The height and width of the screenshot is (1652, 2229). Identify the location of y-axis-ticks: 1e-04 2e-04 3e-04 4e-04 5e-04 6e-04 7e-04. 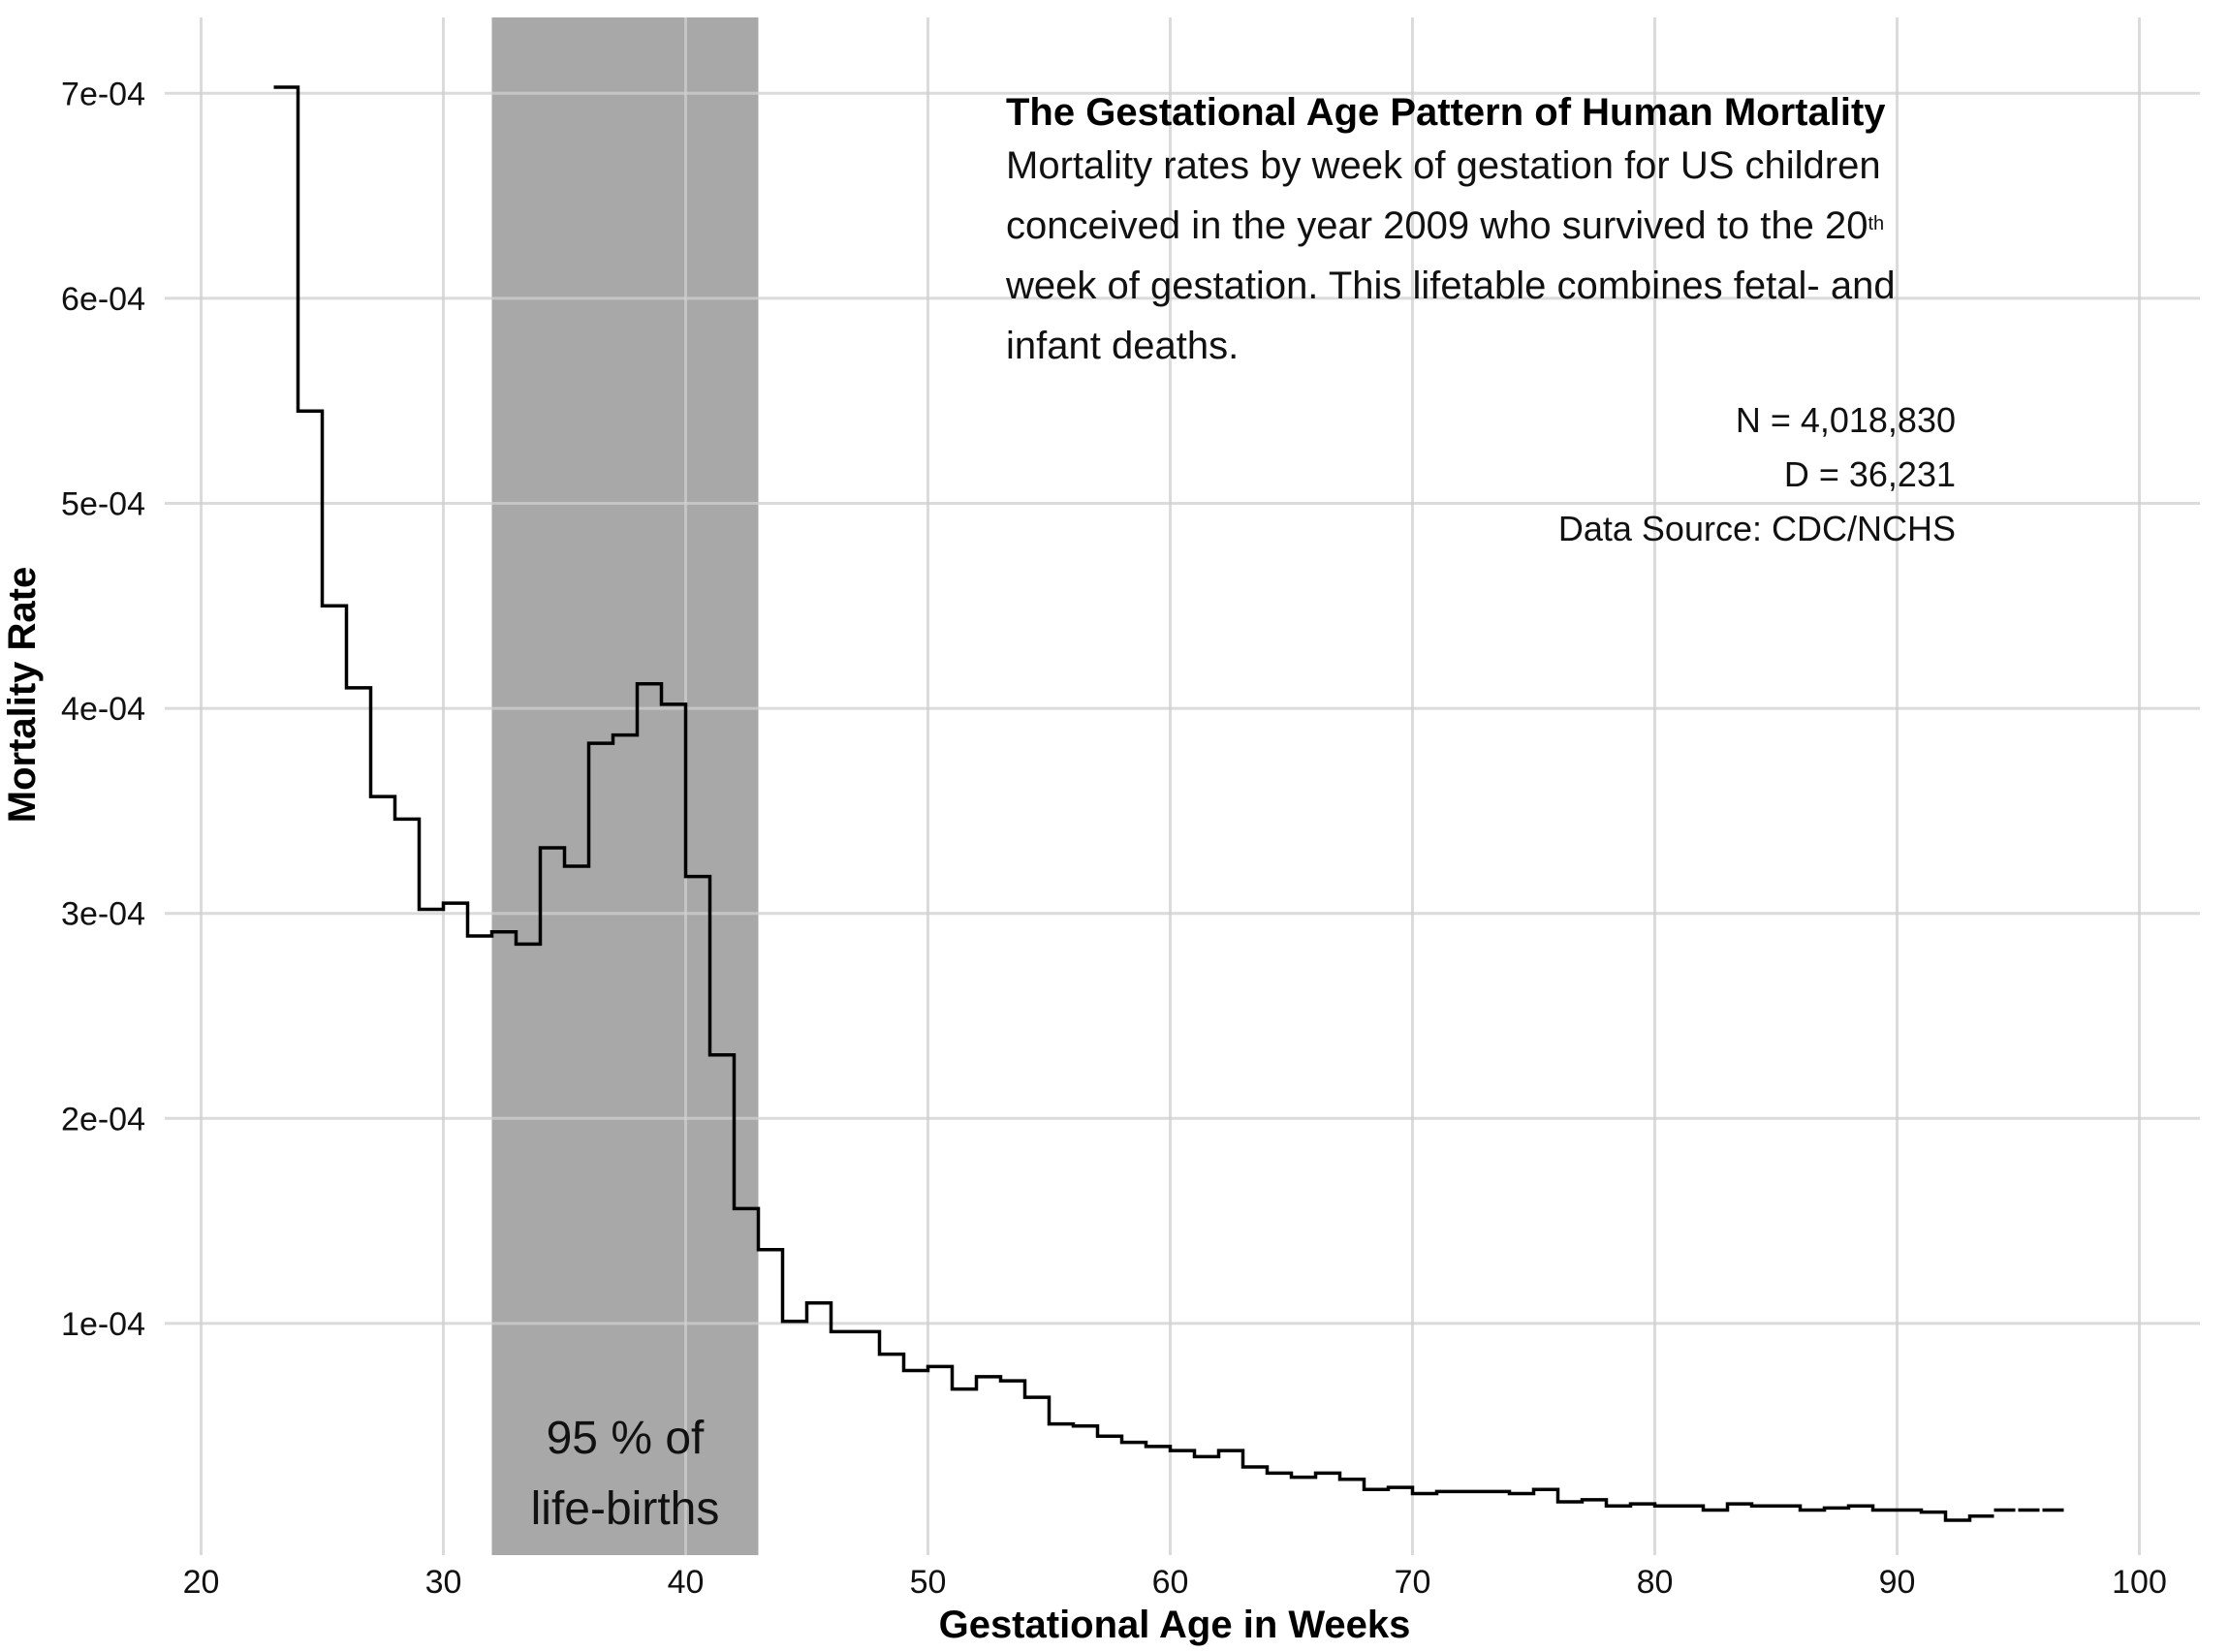
(103, 709).